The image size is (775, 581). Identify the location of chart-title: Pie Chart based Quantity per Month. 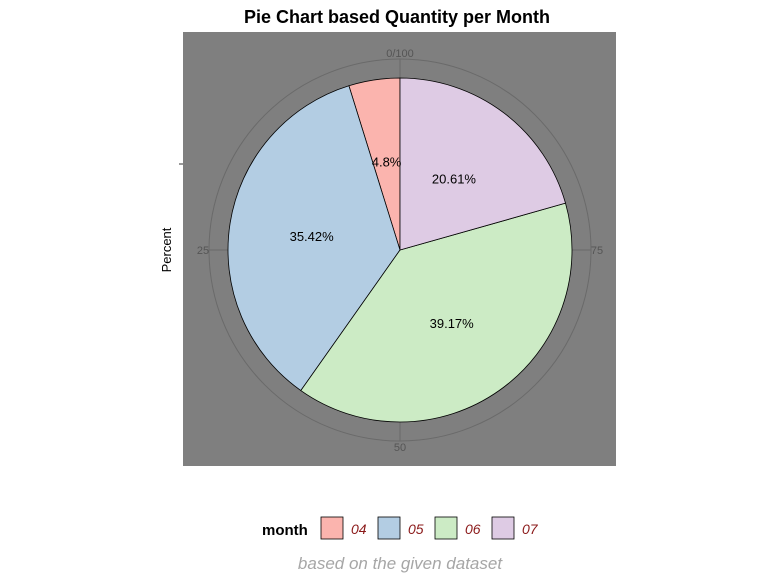
(397, 17).